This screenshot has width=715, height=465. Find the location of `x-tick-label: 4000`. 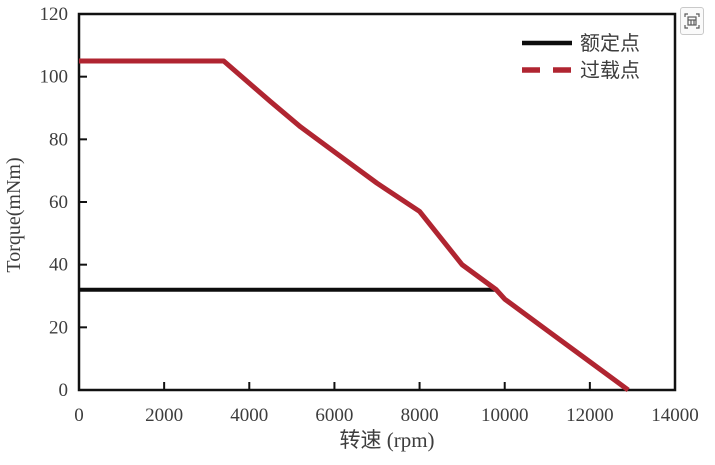

x-tick-label: 4000 is located at coordinates (249, 415).